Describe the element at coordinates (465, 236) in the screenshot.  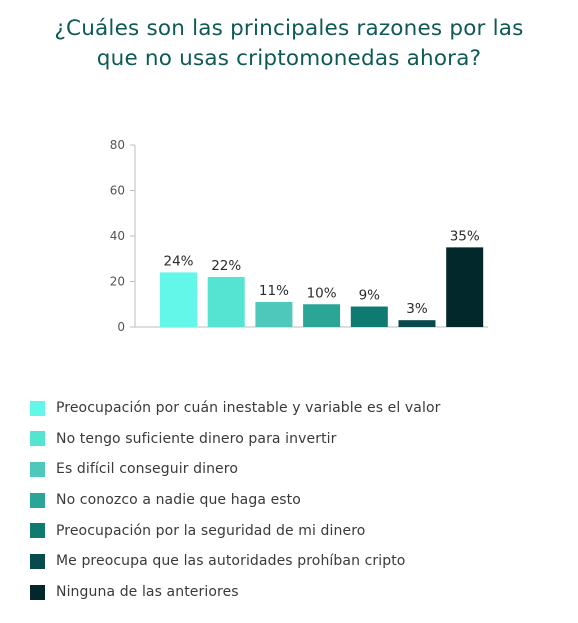
I see `bar-value-label: 35%` at that location.